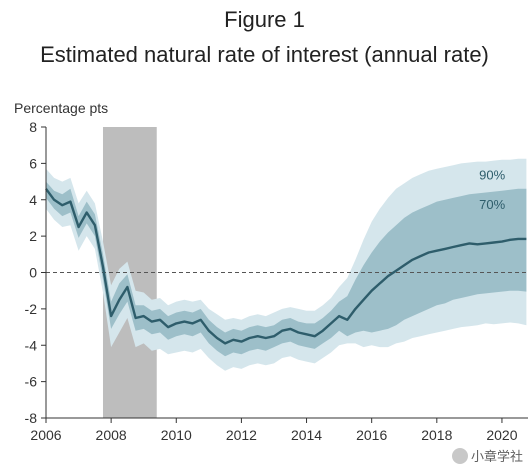  What do you see at coordinates (176, 435) in the screenshot?
I see `x-tick-label: 2010` at bounding box center [176, 435].